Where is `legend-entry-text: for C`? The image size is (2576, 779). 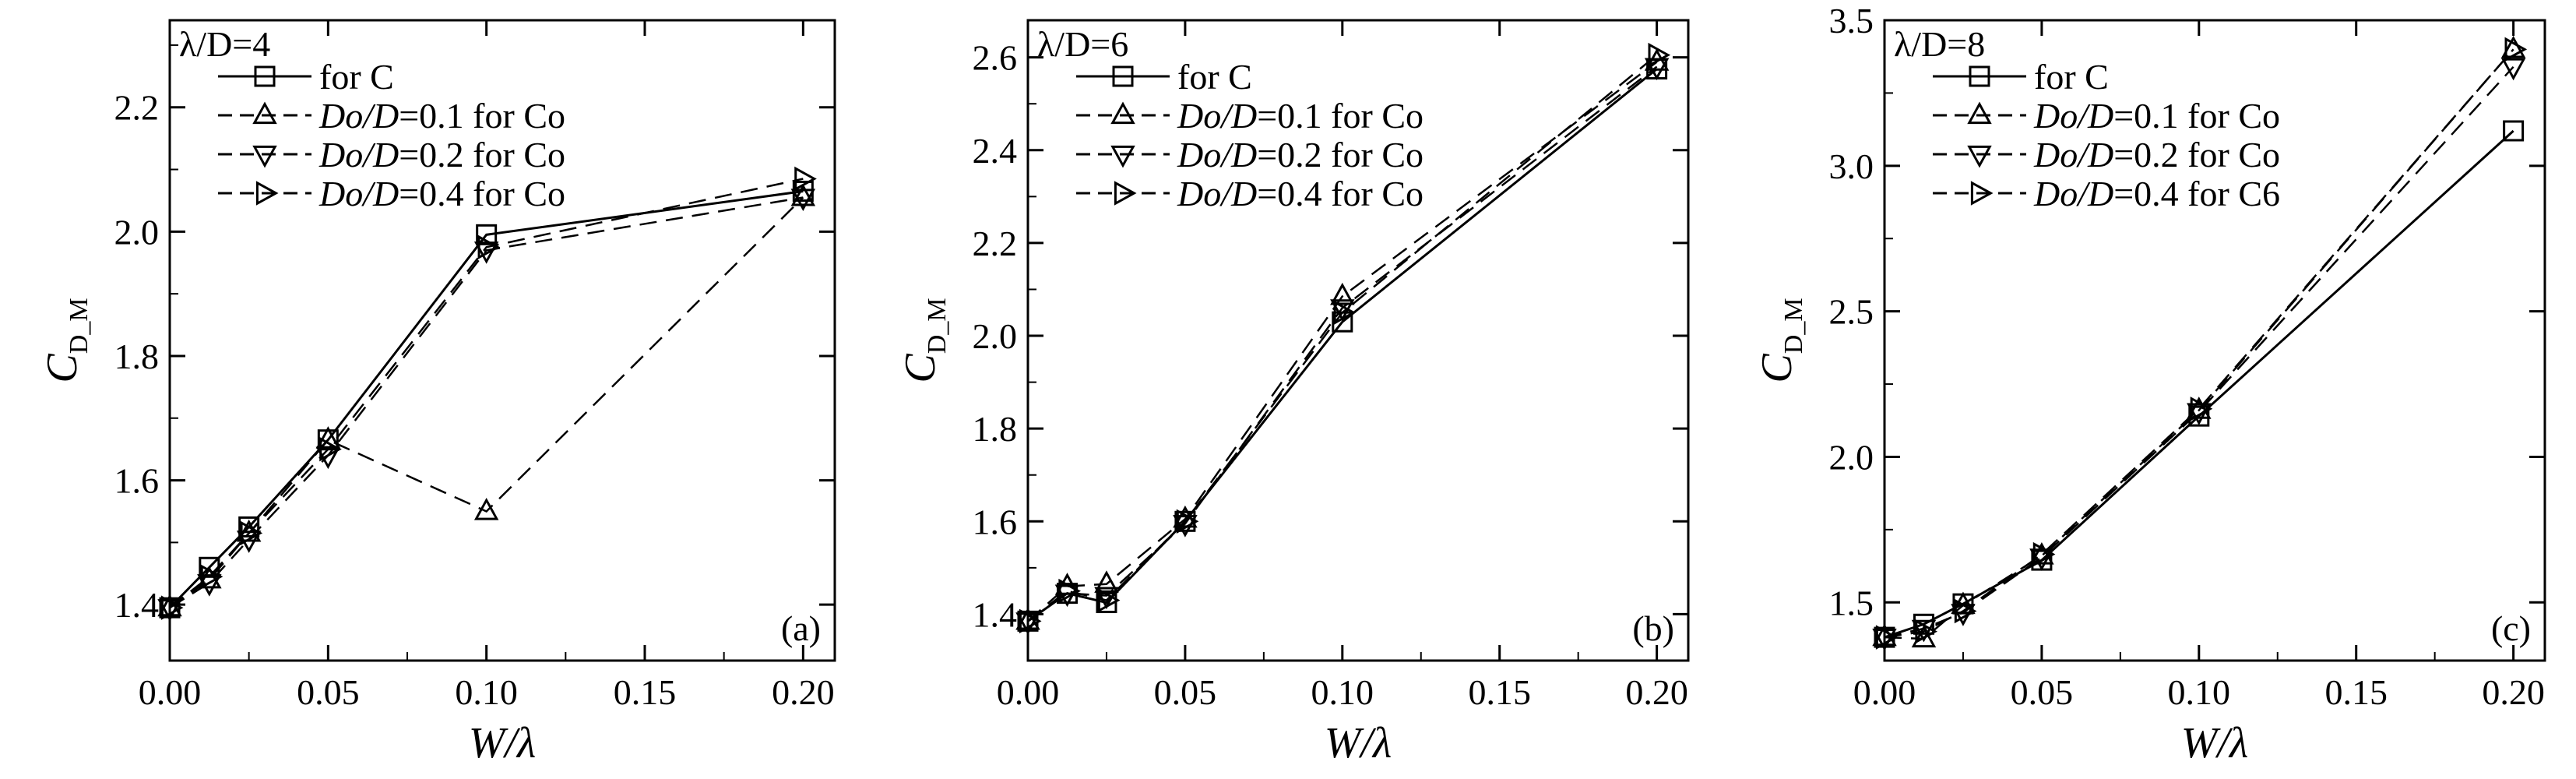 legend-entry-text: for C is located at coordinates (1214, 77).